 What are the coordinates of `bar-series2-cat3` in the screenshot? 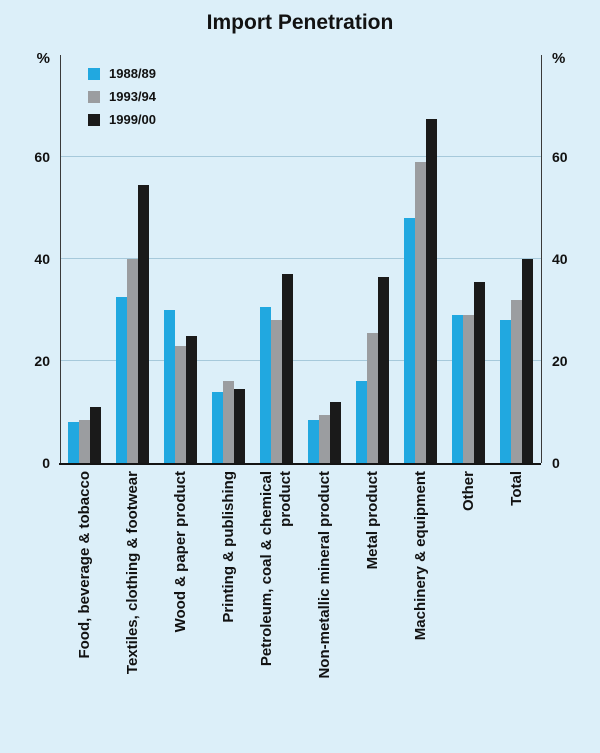 It's located at (180, 404).